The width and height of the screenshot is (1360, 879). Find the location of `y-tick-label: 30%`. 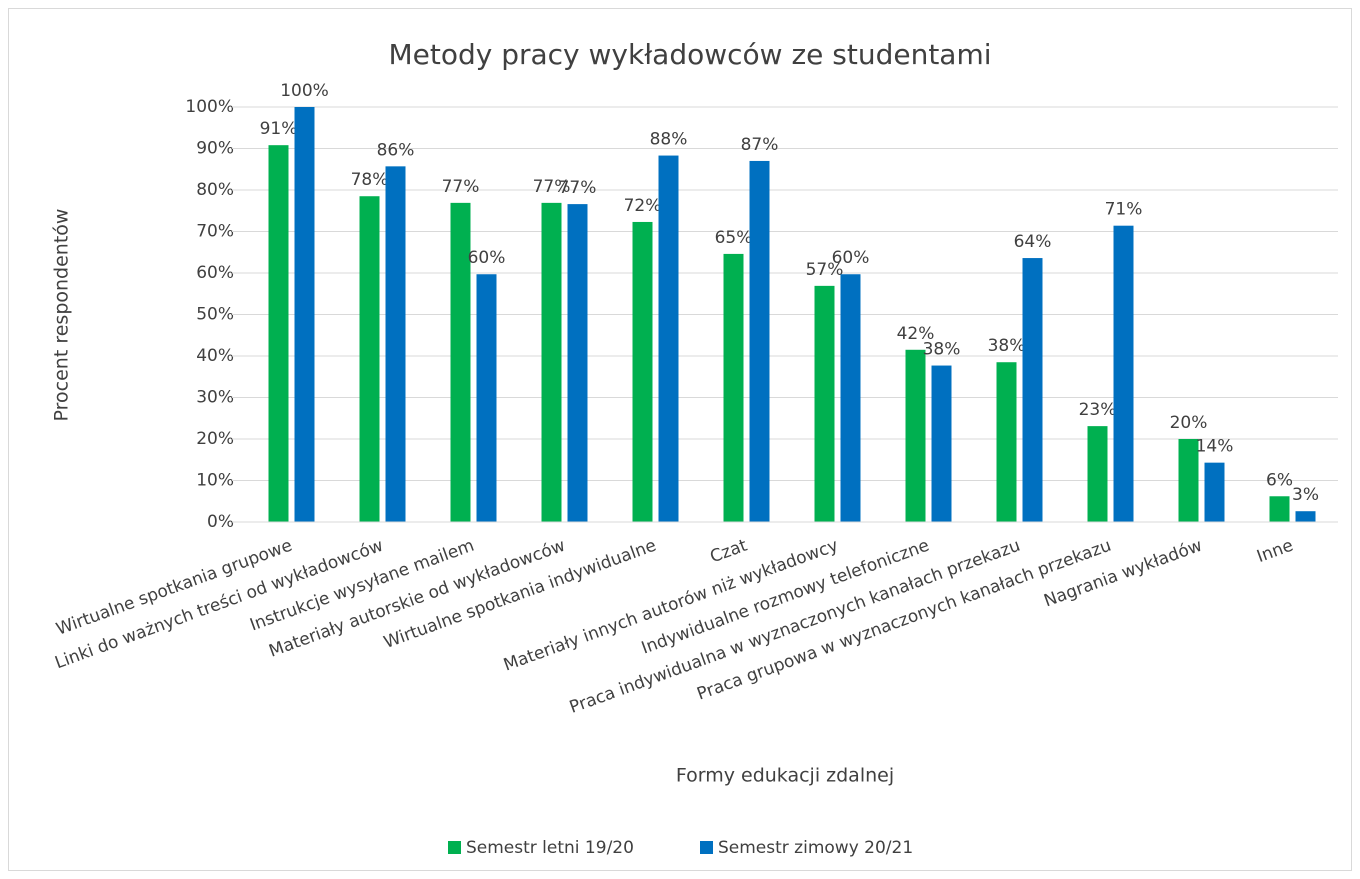

y-tick-label: 30% is located at coordinates (215, 398).